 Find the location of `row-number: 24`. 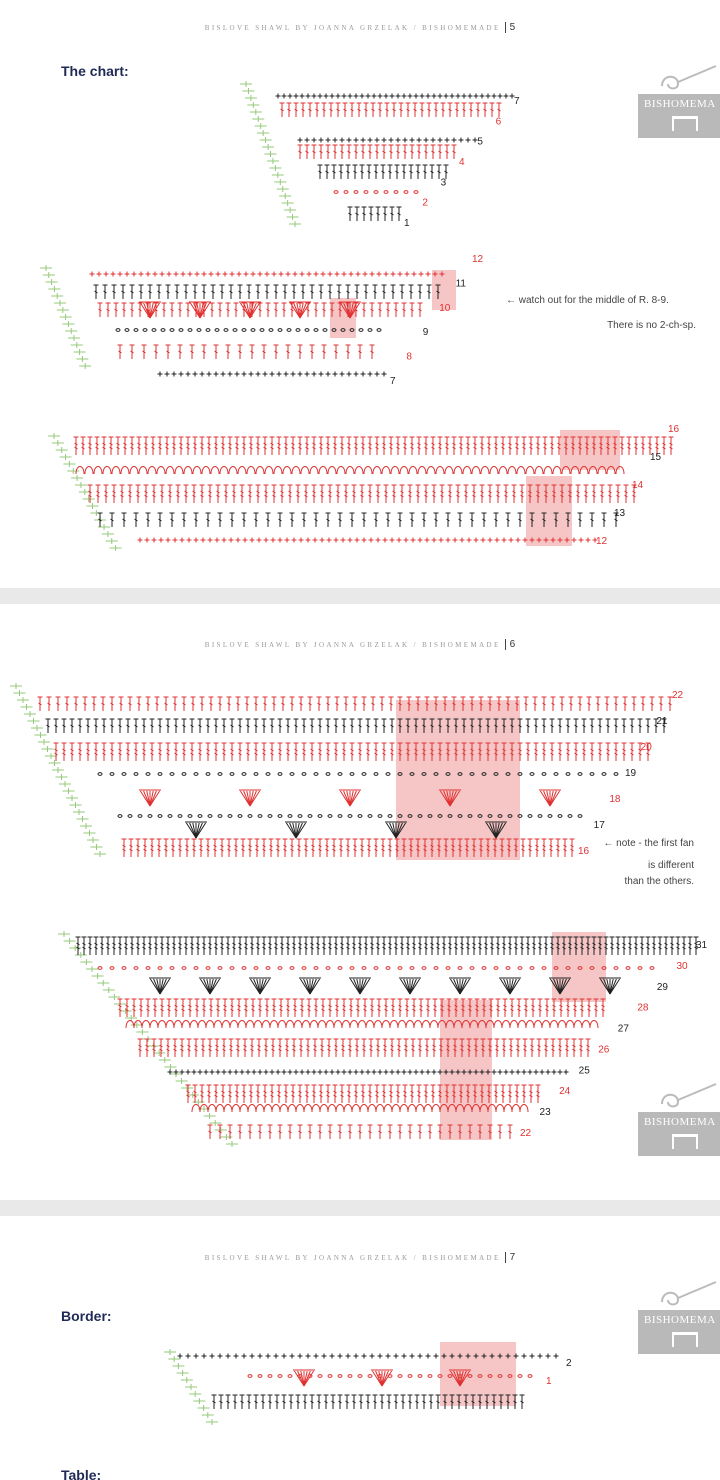

row-number: 24 is located at coordinates (565, 1091).